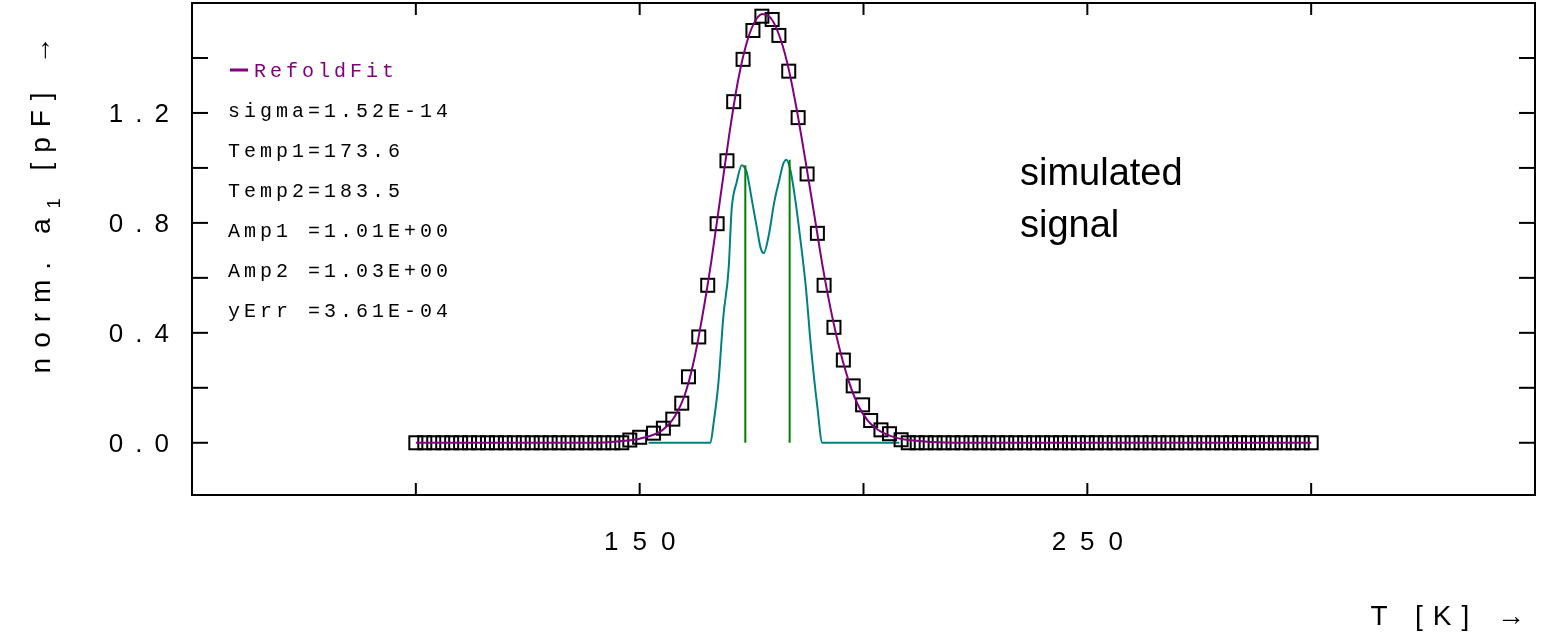 This screenshot has width=1551, height=636. I want to click on annotation: Temp2=183.5, so click(316, 191).